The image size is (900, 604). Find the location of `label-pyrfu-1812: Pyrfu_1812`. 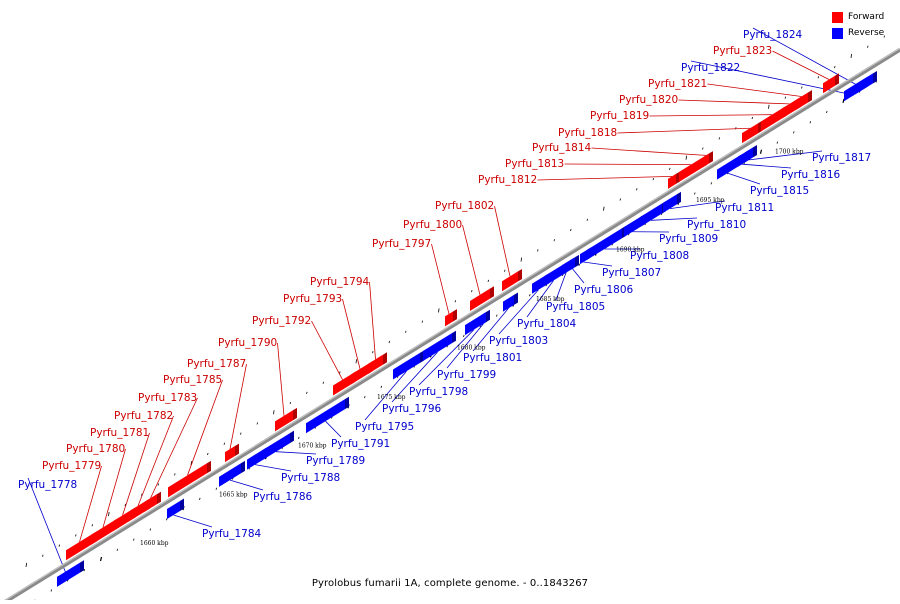

label-pyrfu-1812: Pyrfu_1812 is located at coordinates (507, 180).